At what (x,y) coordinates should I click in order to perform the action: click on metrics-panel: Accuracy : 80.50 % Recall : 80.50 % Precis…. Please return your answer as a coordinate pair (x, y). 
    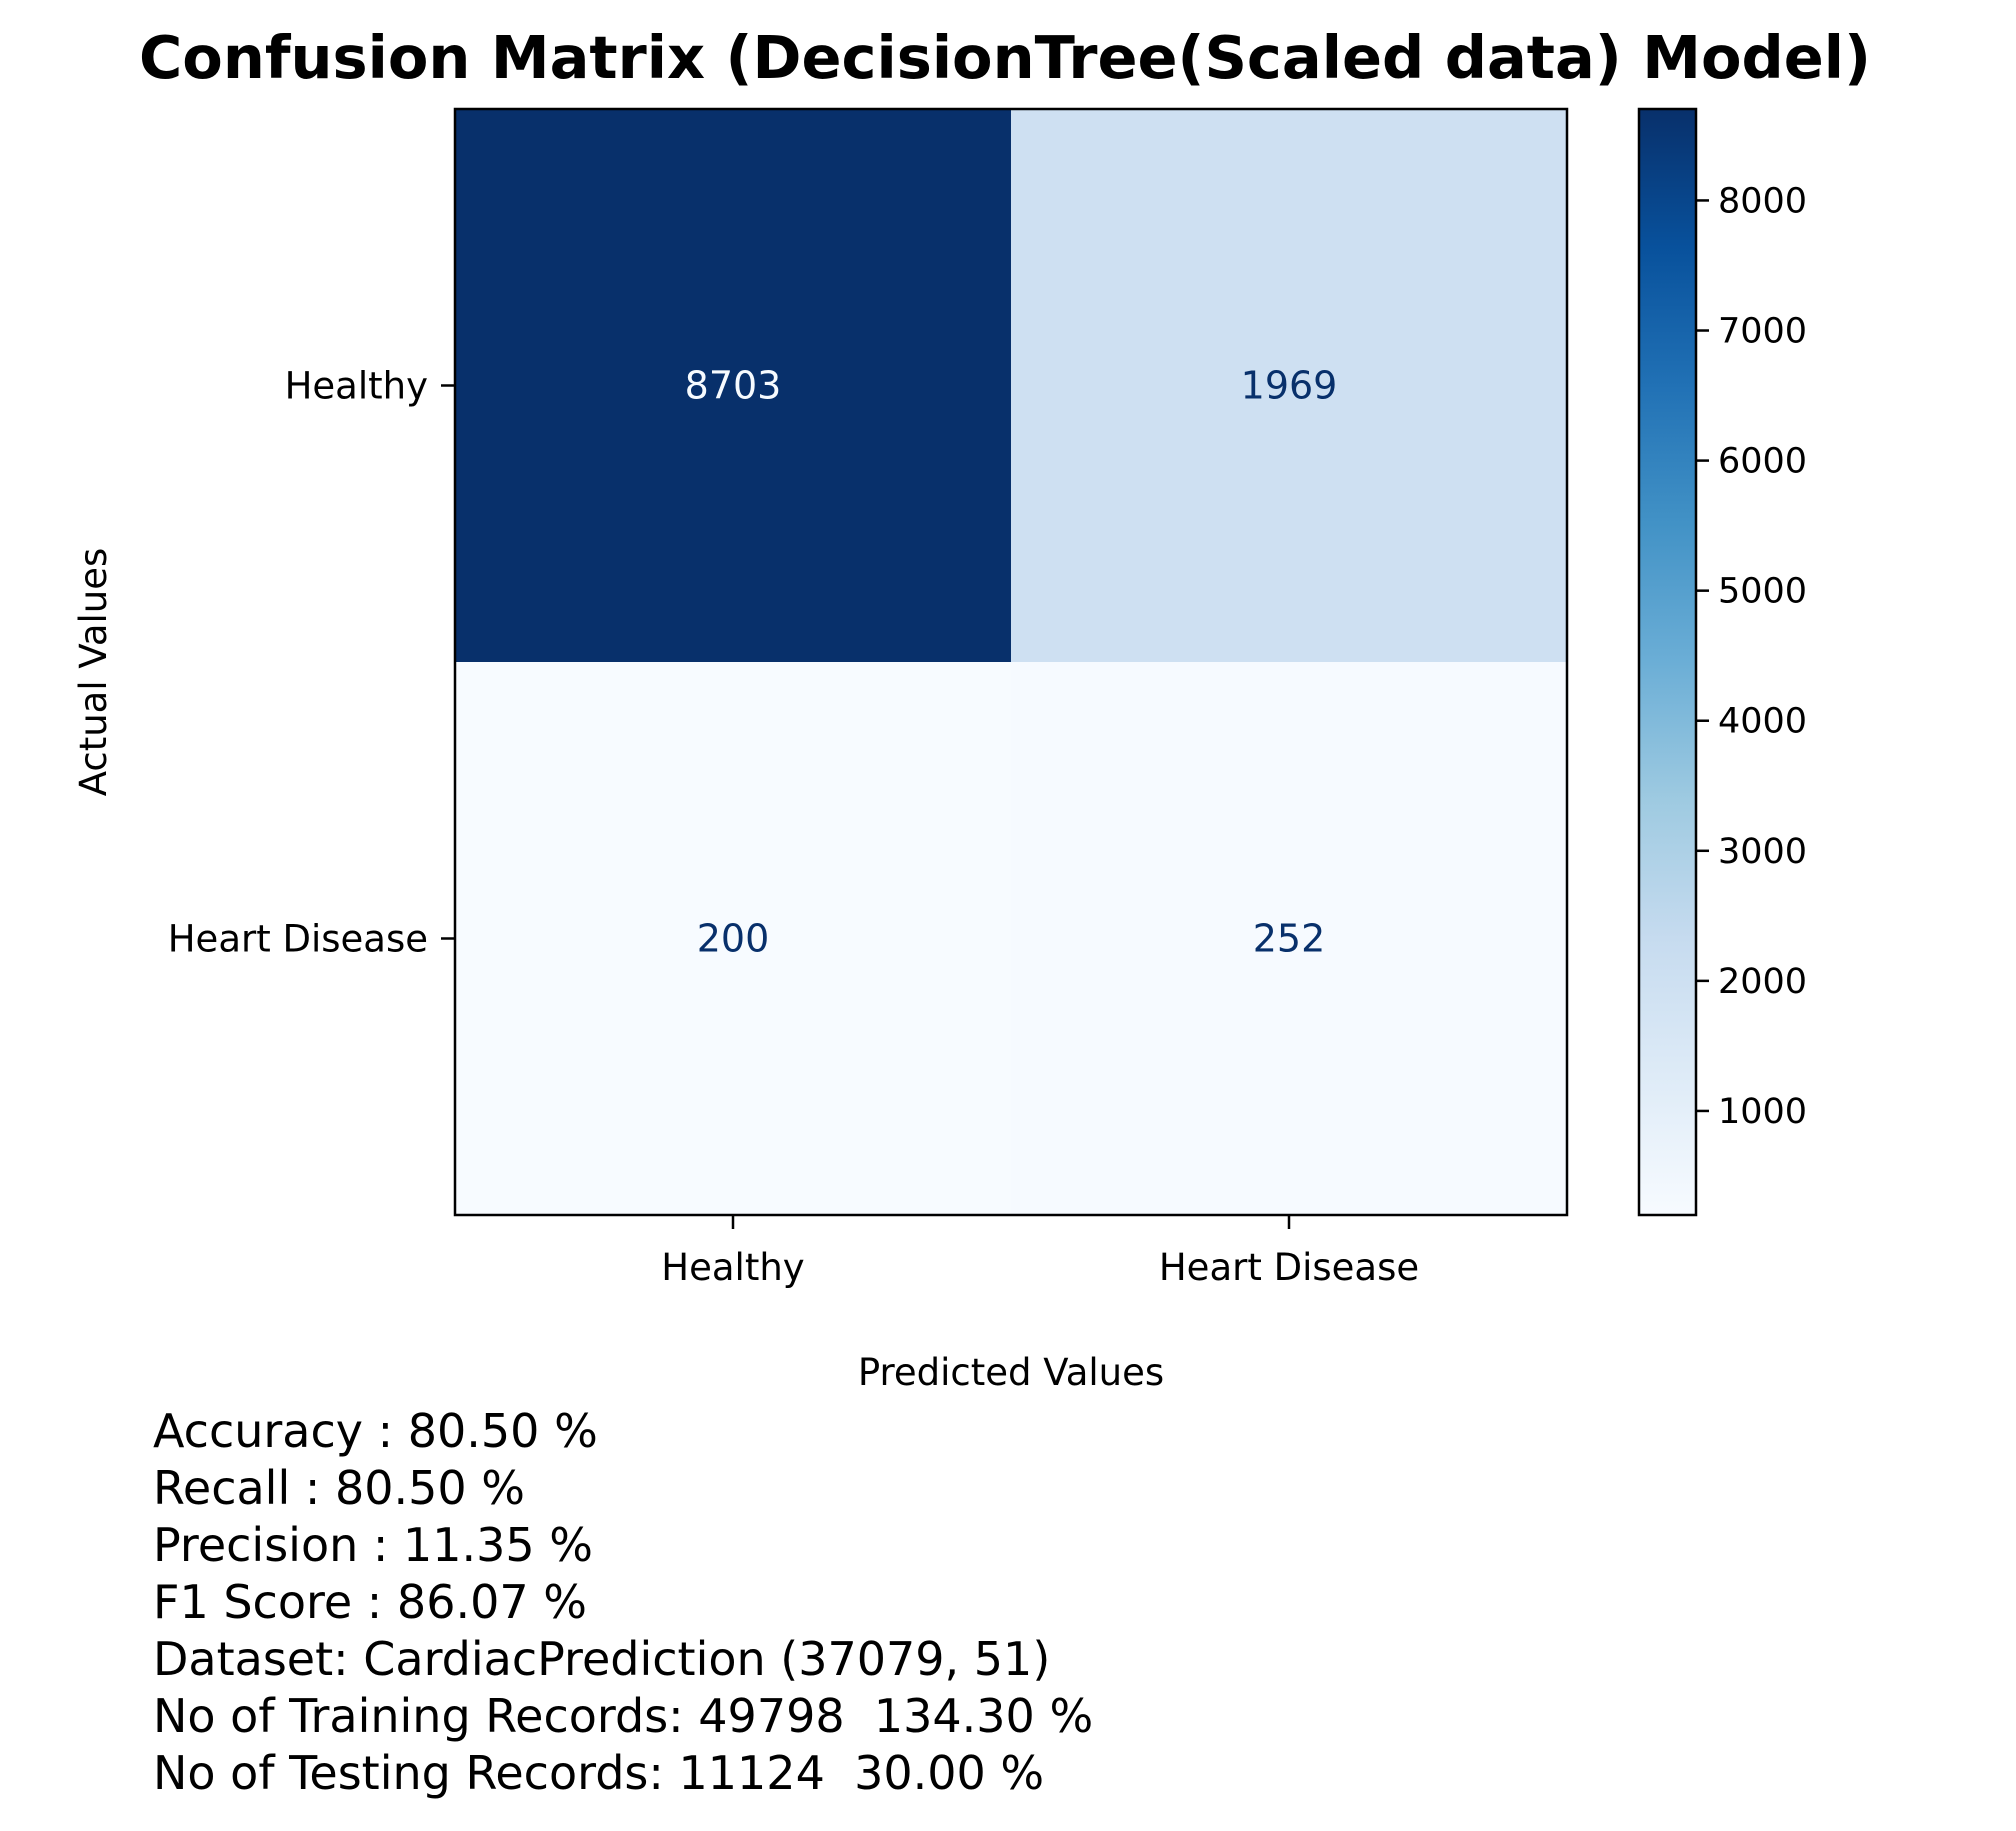
    Looking at the image, I should click on (623, 1602).